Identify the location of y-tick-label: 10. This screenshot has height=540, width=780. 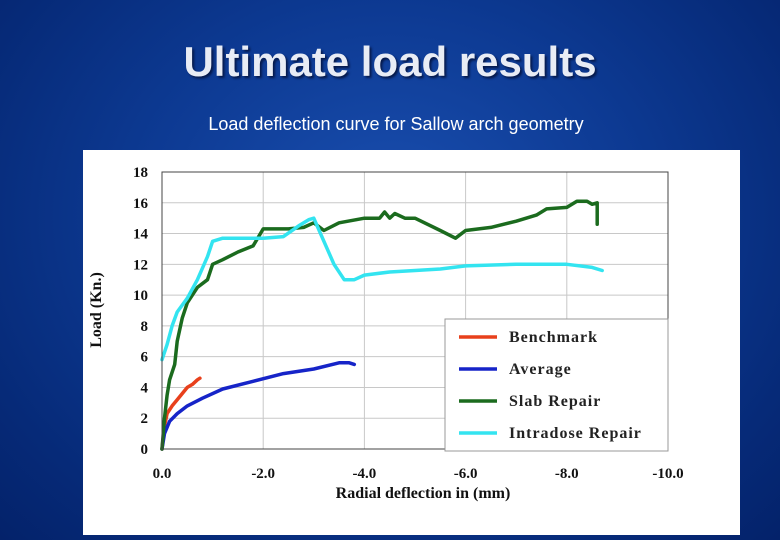
(140, 296).